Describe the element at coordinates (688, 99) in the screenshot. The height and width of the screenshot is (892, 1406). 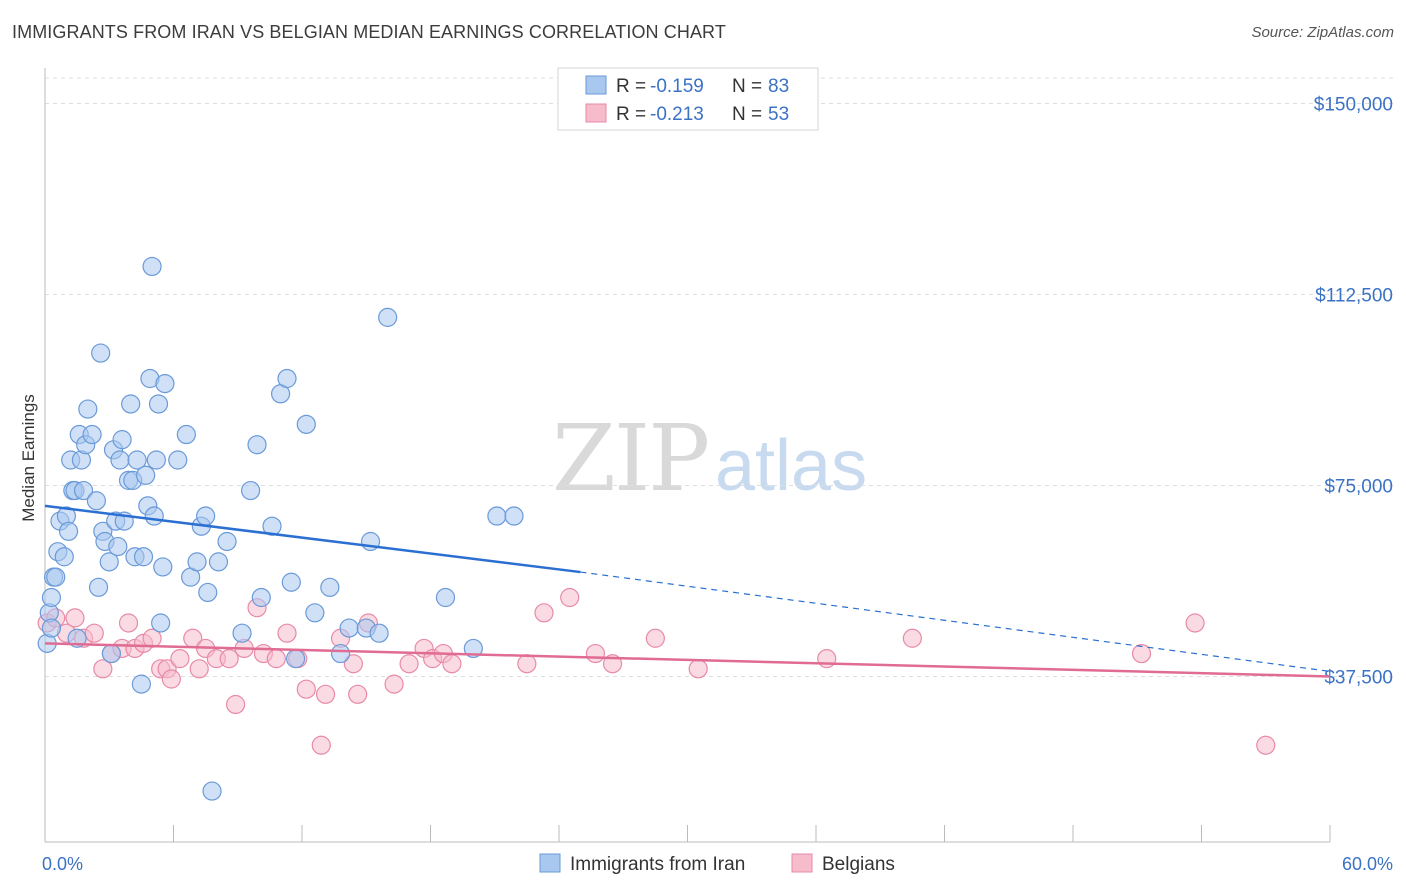
I see `legend-top: R = -0.159 N = 83 R = -0.213 N = 53` at that location.